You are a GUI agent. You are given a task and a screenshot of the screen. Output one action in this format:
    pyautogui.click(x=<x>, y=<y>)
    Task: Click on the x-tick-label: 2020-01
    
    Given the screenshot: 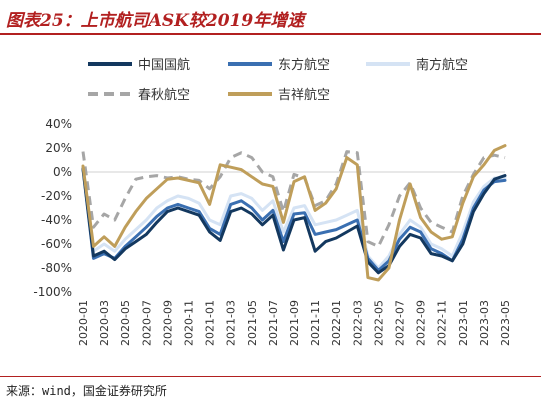 What is the action you would take?
    pyautogui.click(x=83, y=323)
    